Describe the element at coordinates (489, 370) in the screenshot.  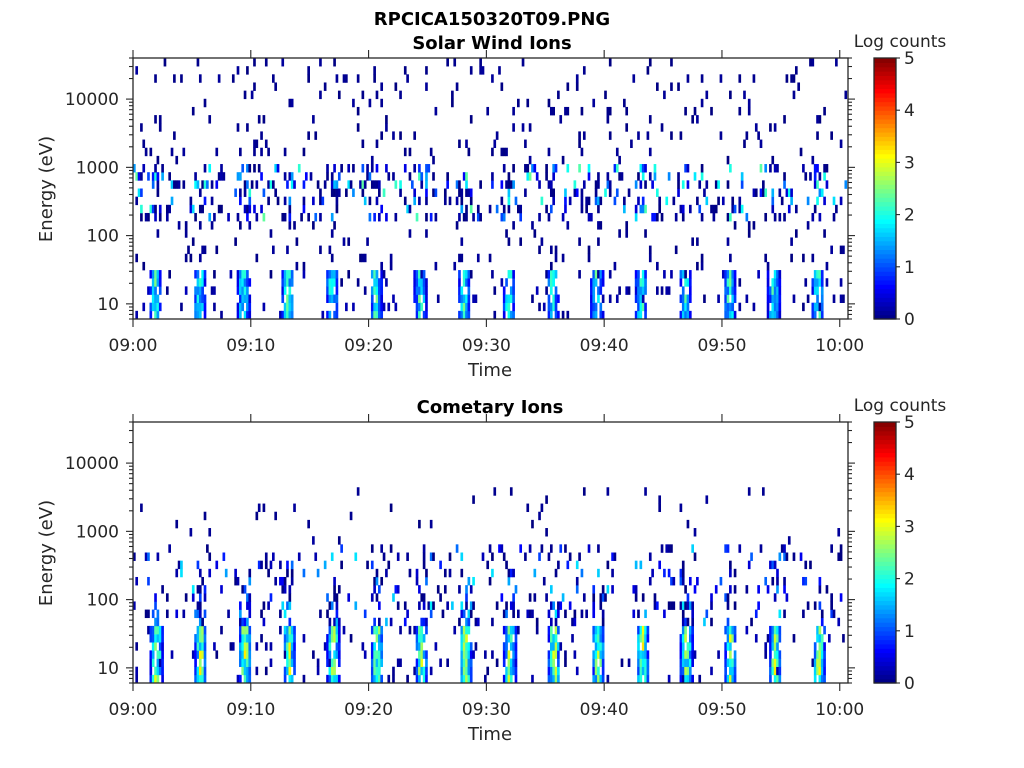
I see `solar-wind-x-label: Time` at that location.